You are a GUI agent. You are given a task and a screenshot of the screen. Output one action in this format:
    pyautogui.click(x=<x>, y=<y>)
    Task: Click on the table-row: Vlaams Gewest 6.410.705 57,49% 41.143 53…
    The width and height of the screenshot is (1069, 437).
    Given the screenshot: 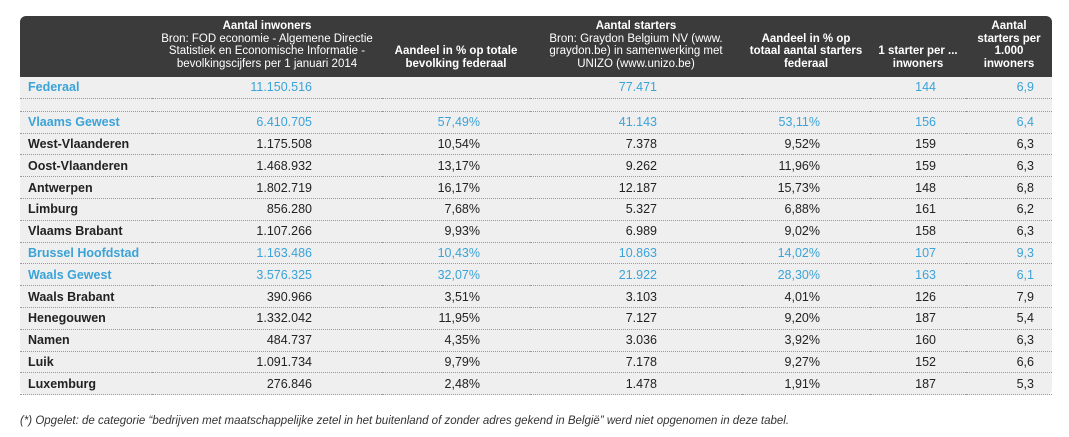 What is the action you would take?
    pyautogui.click(x=536, y=122)
    